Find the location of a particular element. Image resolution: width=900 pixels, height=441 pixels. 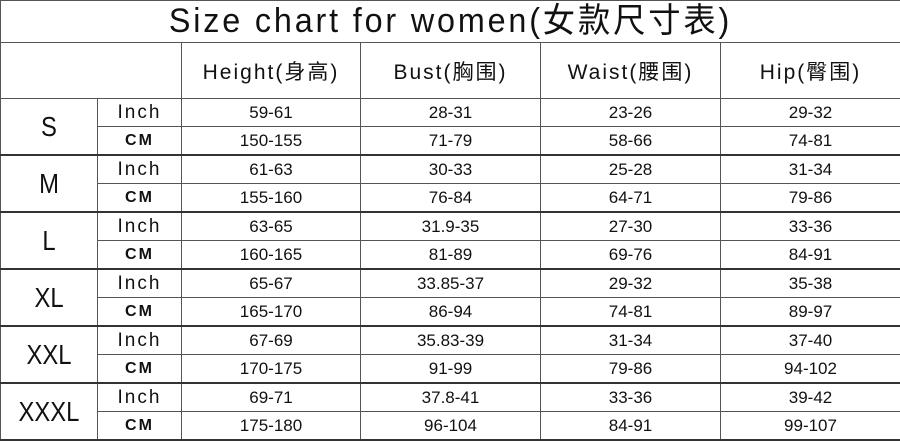

header-hip: Hip(臀围) is located at coordinates (810, 71).